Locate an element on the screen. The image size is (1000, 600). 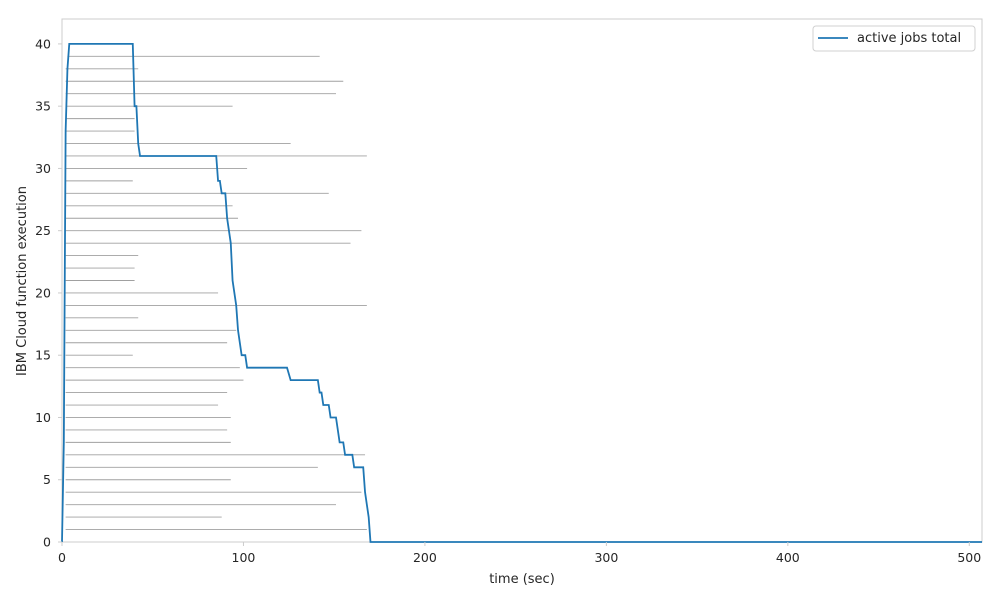
x-tick-label: 500 is located at coordinates (969, 557).